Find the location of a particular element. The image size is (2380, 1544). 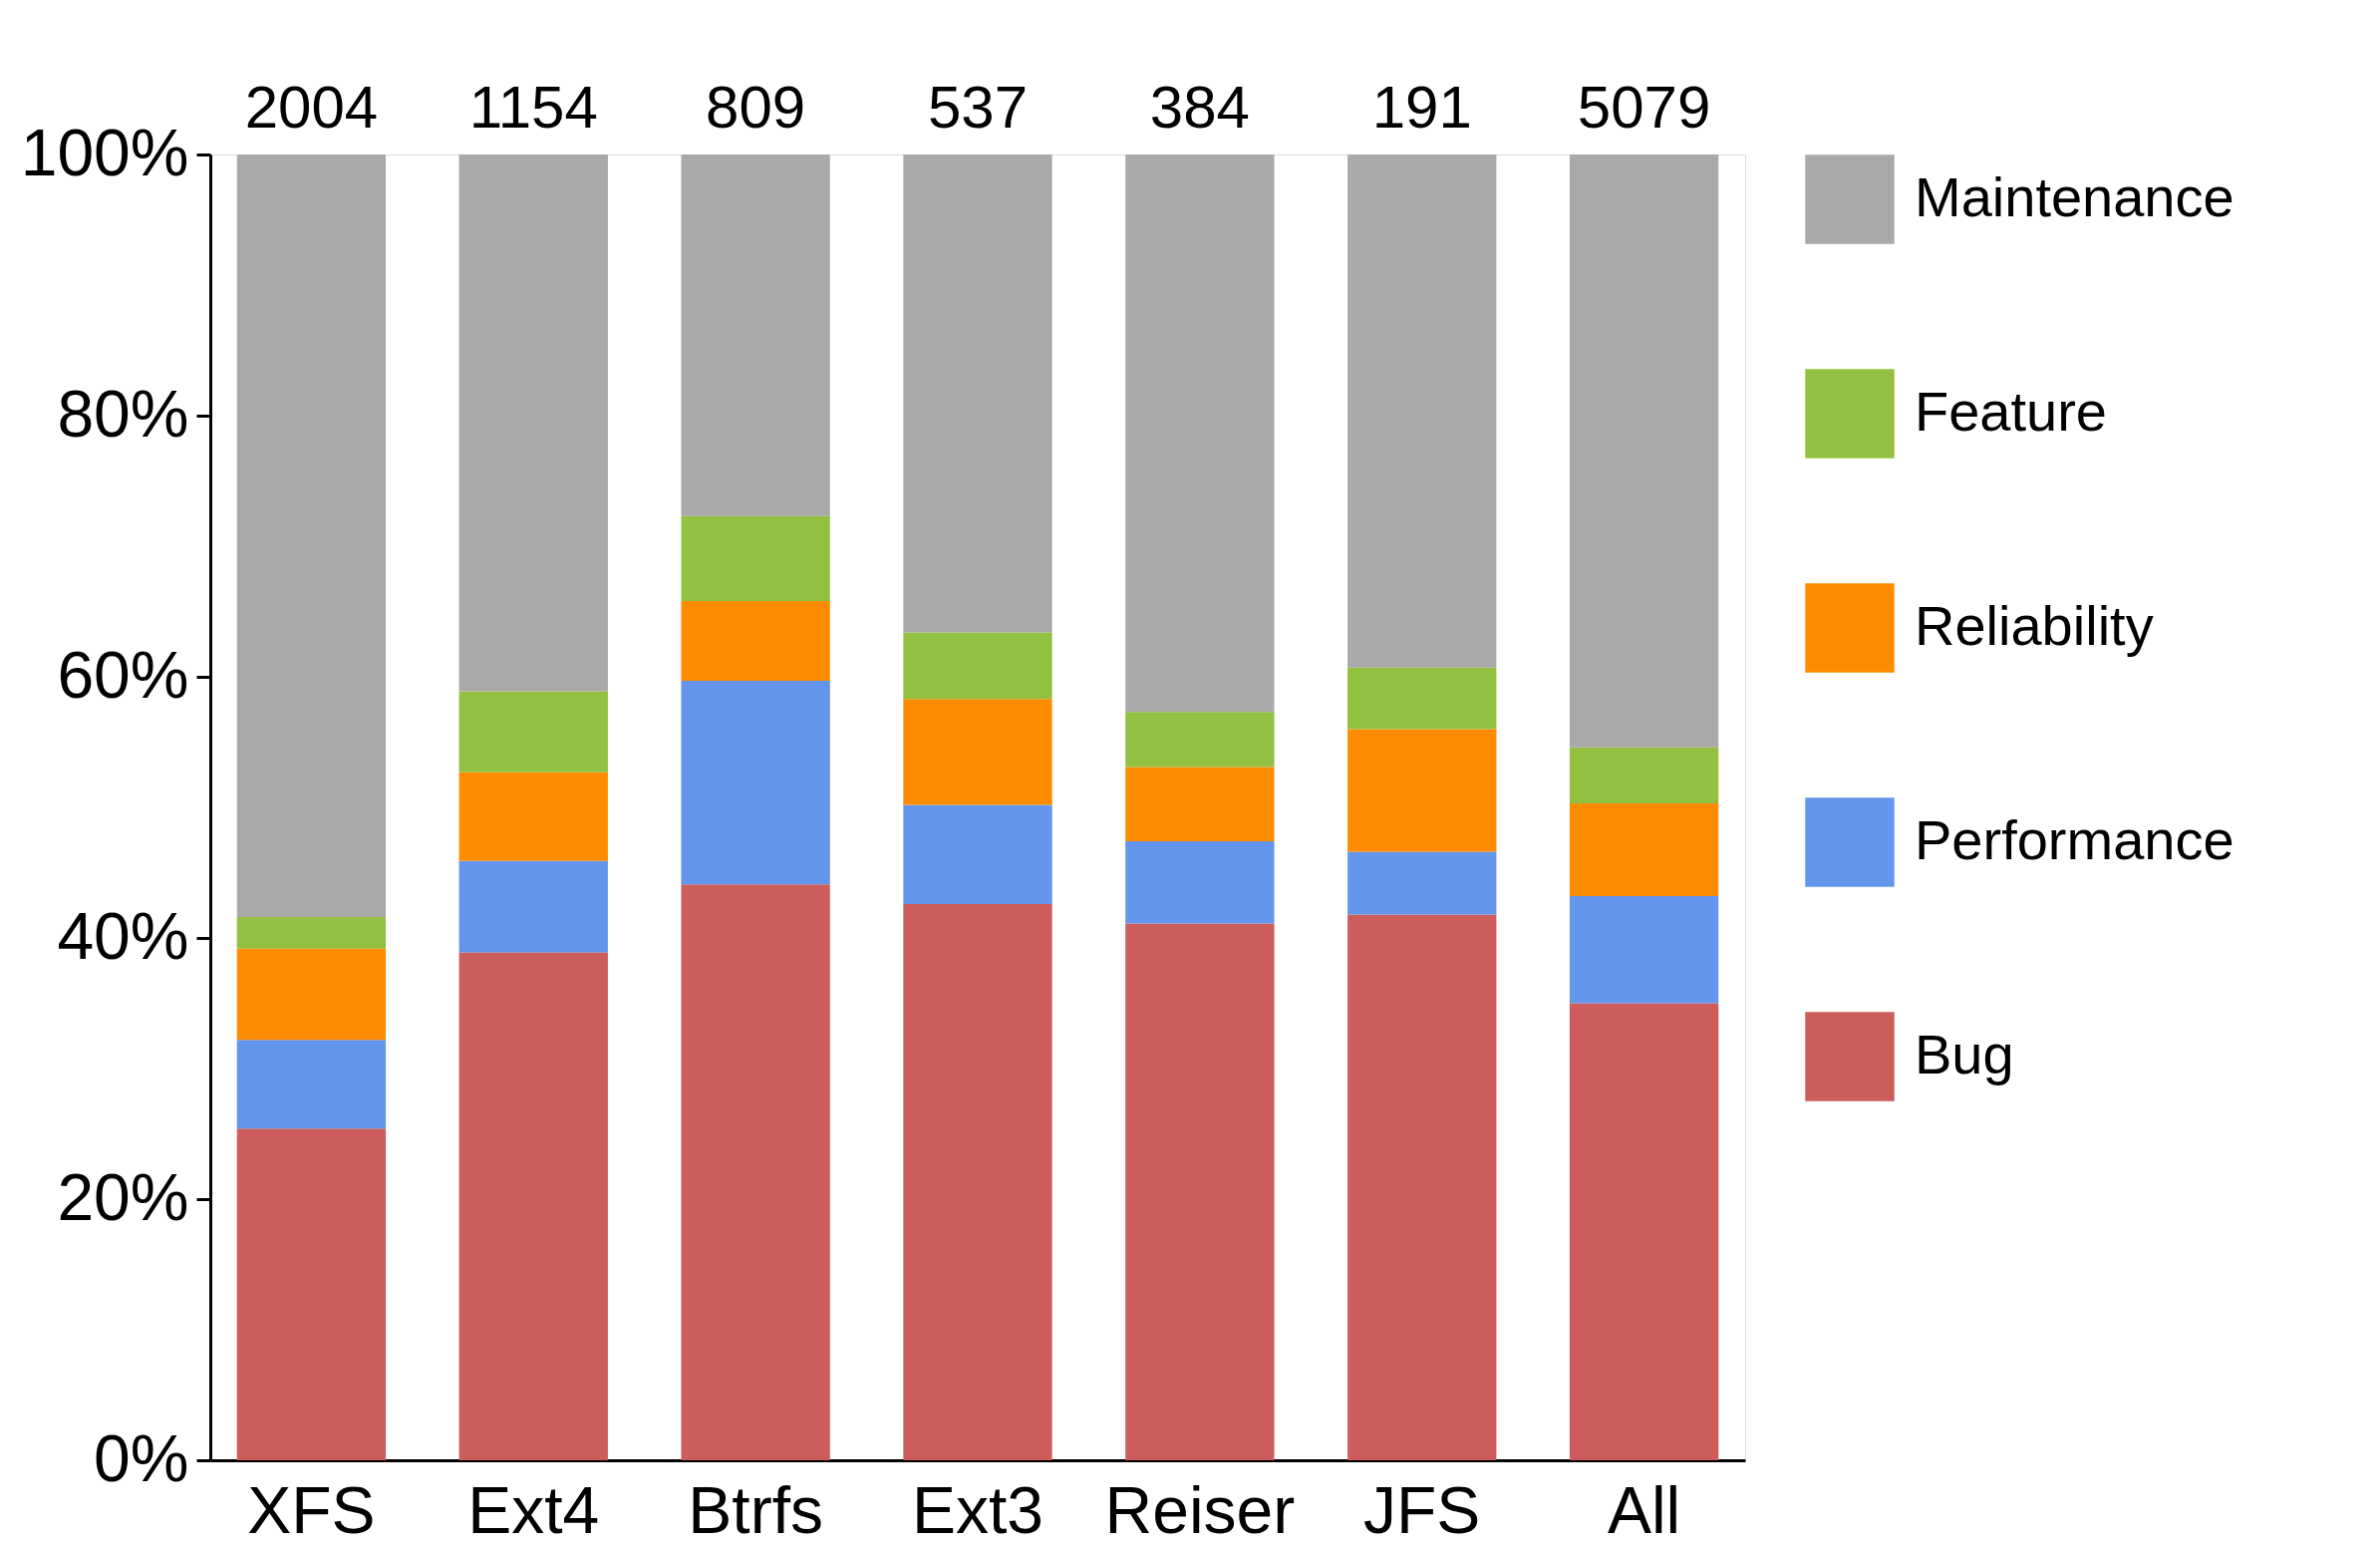

y-tick-label: 0% is located at coordinates (141, 1457).